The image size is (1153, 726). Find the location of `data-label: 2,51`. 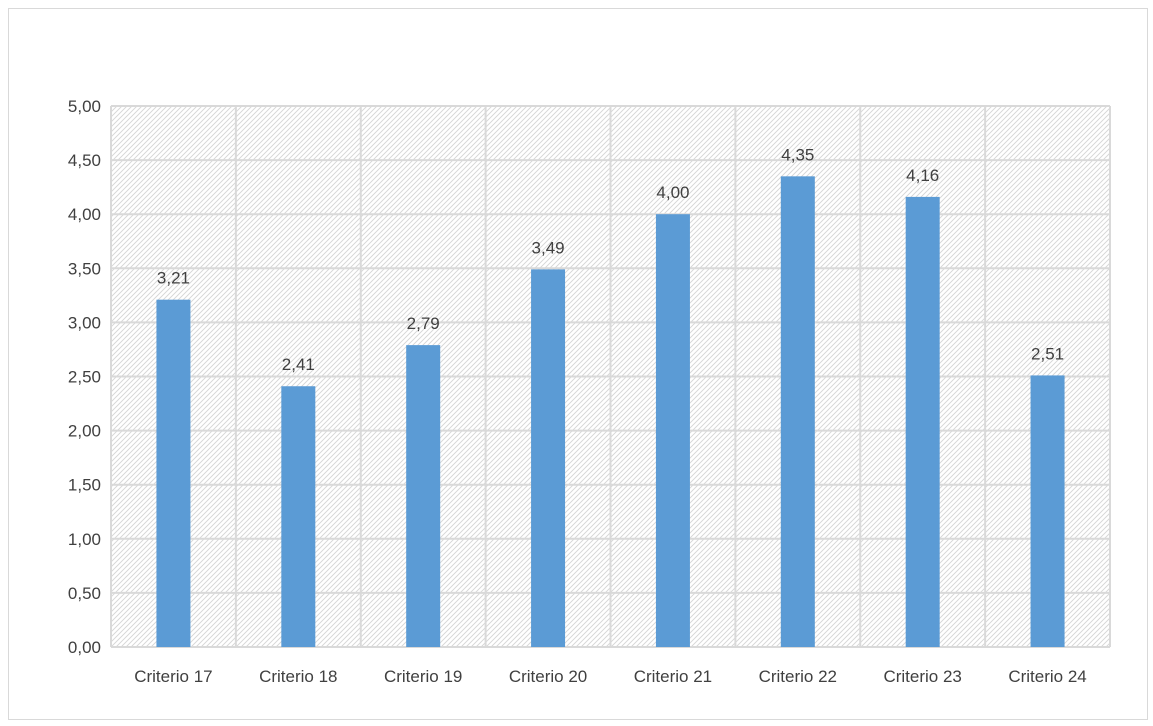

data-label: 2,51 is located at coordinates (1047, 353).